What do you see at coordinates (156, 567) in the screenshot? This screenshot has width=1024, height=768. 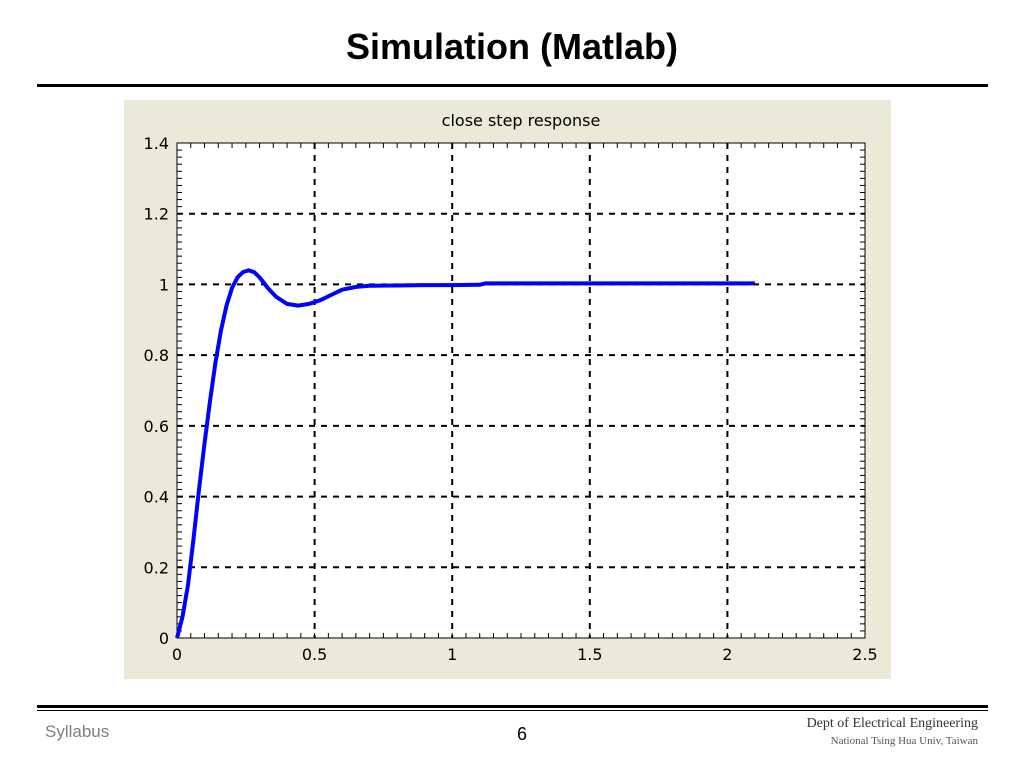 I see `y-tick-label: 0.2` at bounding box center [156, 567].